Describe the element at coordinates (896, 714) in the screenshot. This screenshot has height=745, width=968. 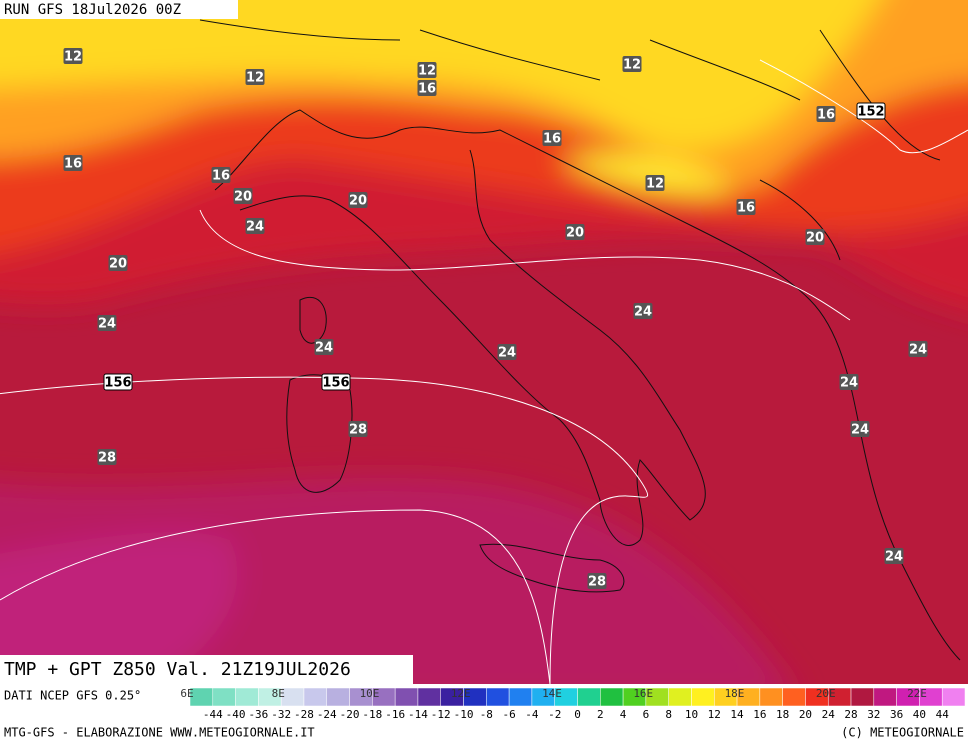
I see `scale-label: 36` at that location.